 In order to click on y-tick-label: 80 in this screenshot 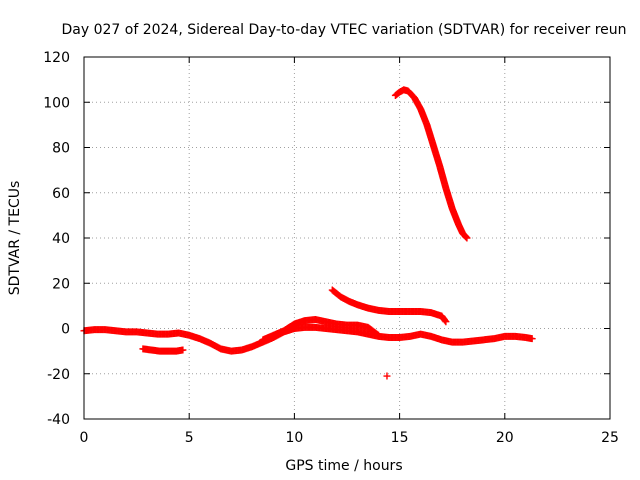, I will do `click(61, 149)`.